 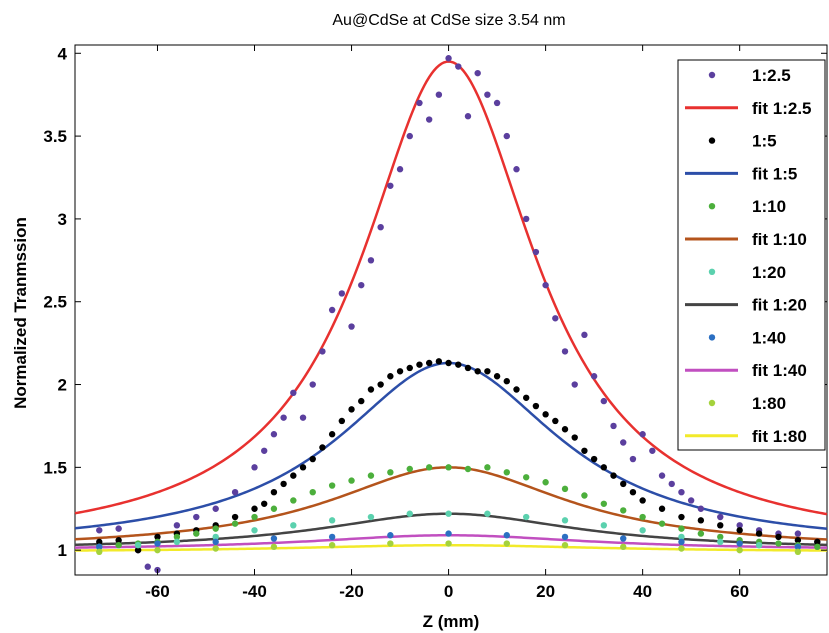 I want to click on y-axis-label: Normalized Tranmssion, so click(x=20, y=313).